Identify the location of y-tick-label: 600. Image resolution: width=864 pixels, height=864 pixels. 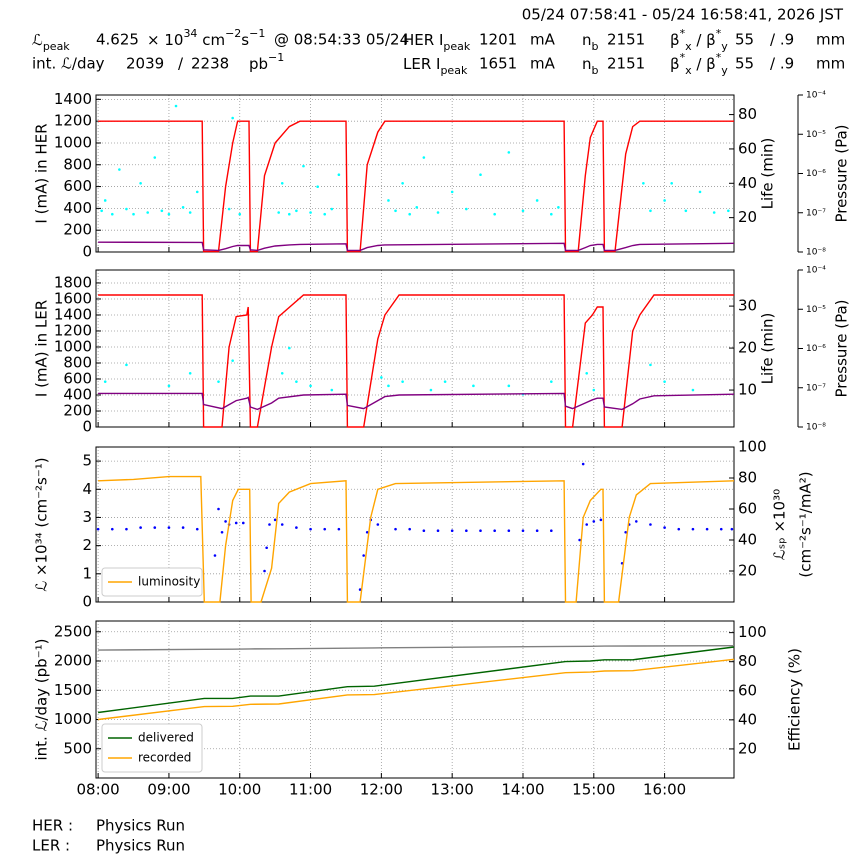
(77, 378).